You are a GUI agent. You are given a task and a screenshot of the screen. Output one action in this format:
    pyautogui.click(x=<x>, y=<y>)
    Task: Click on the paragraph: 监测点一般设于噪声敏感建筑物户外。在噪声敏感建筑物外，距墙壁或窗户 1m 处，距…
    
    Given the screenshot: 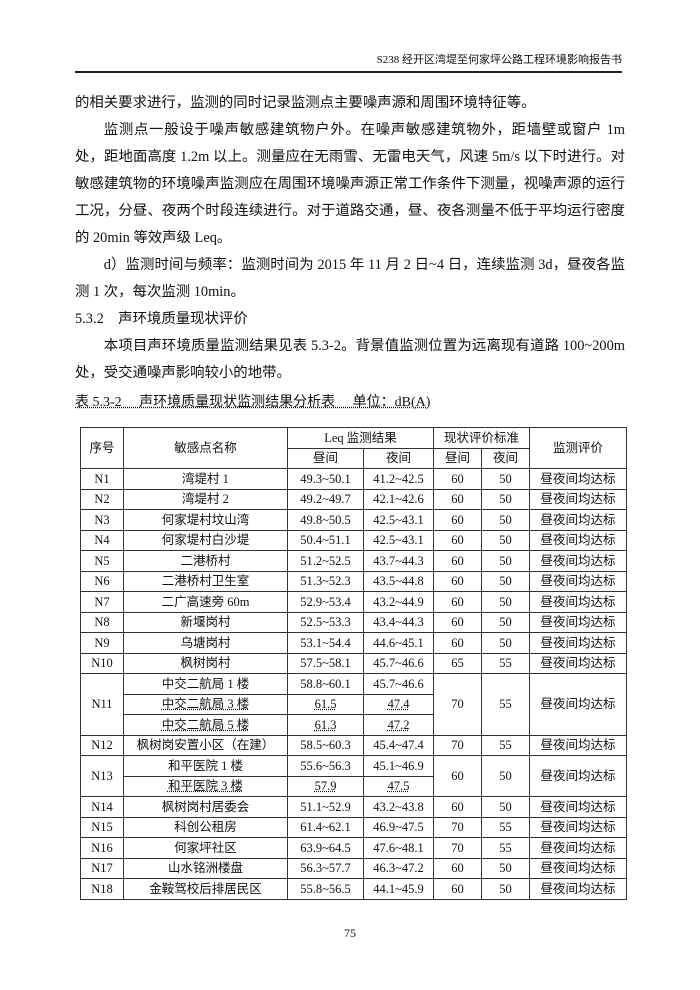 What is the action you would take?
    pyautogui.click(x=350, y=184)
    